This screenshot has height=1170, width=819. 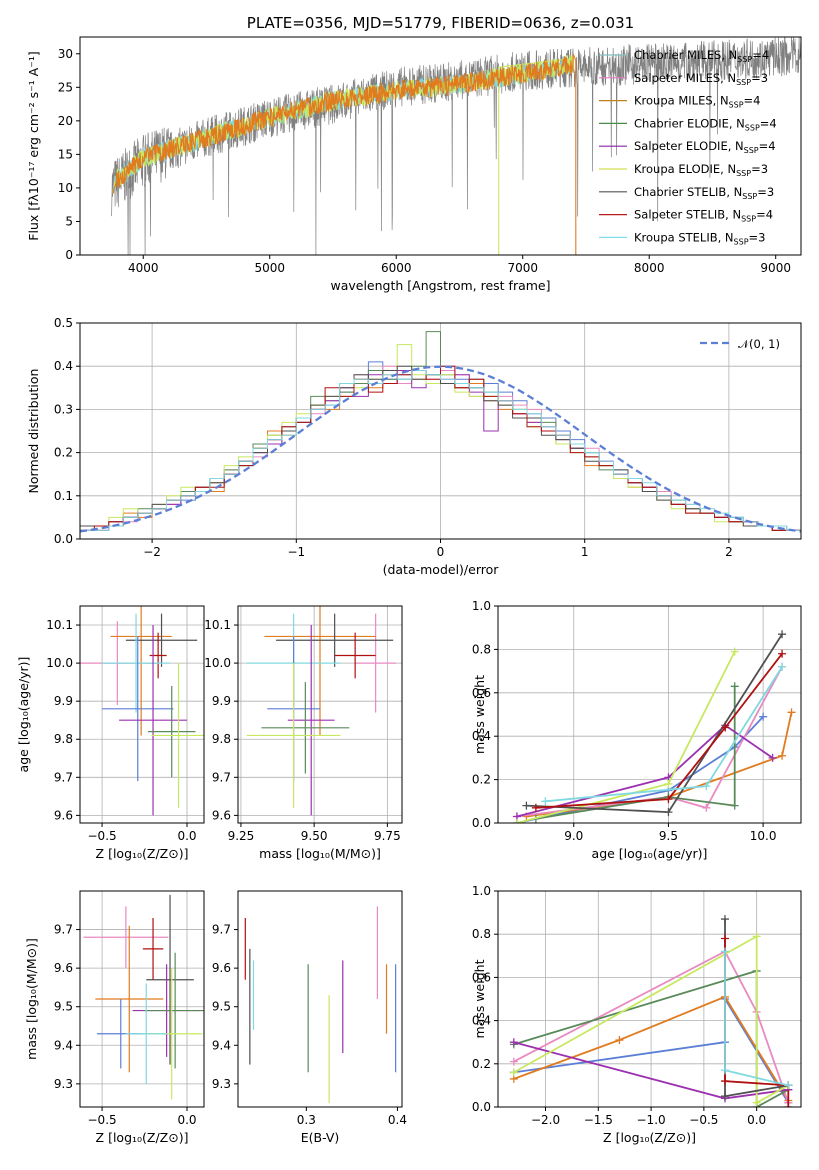 I want to click on x-tick-label: 8000, so click(x=649, y=268).